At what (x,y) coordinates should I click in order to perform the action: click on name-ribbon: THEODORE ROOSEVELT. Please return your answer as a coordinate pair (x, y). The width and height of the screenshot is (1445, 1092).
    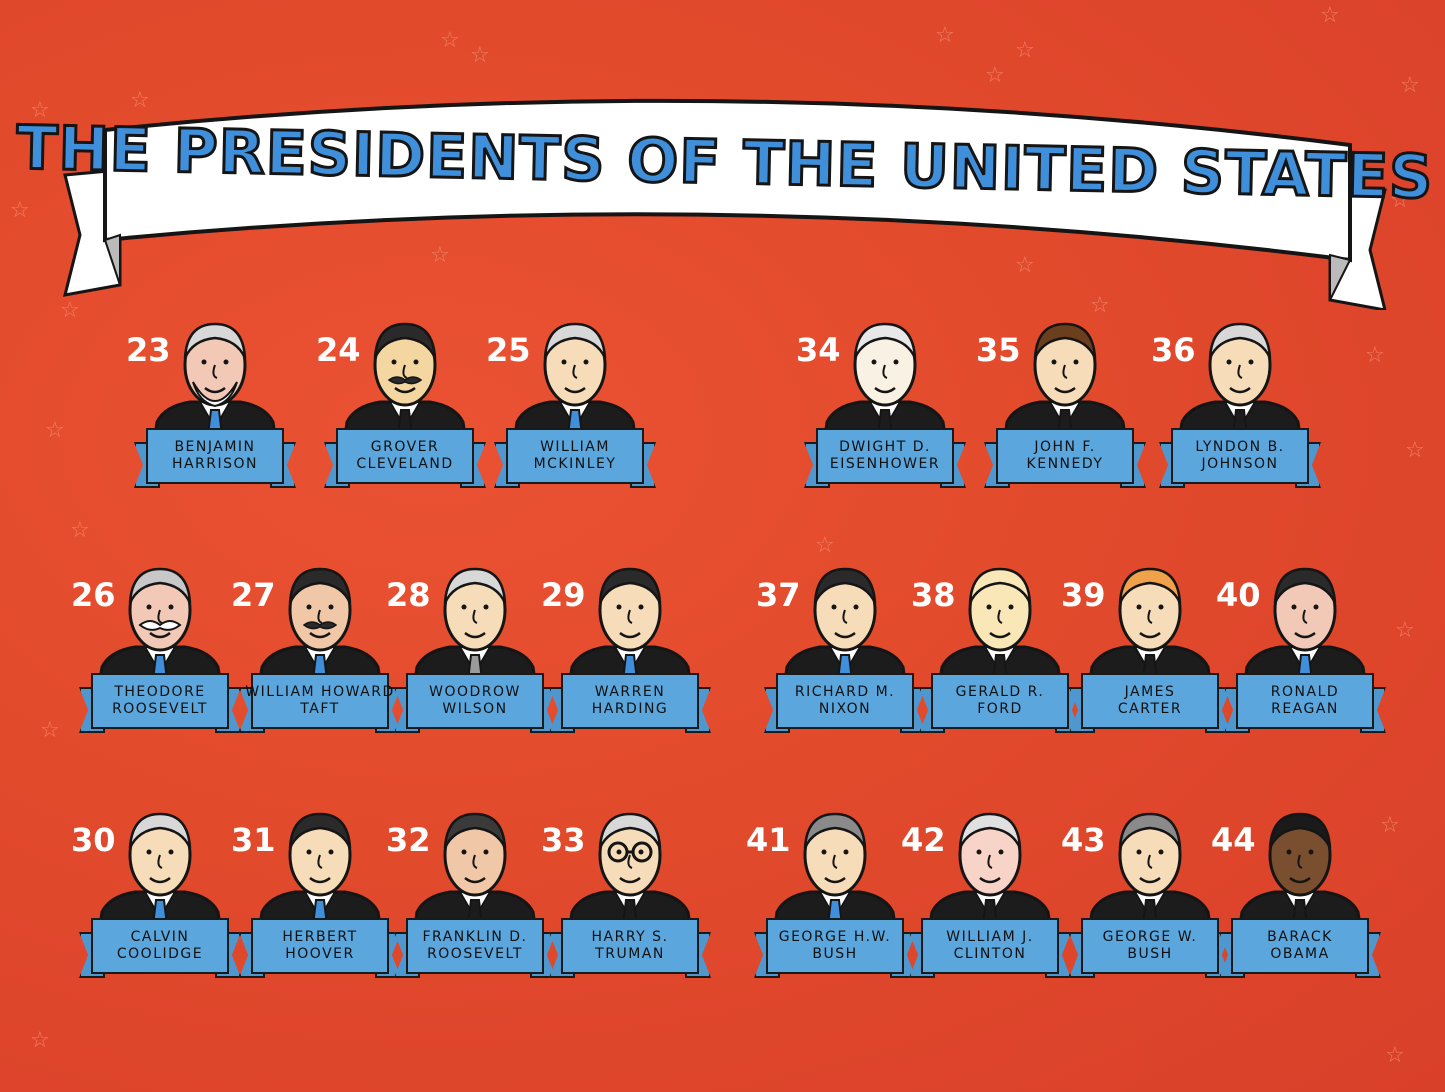
    Looking at the image, I should click on (160, 704).